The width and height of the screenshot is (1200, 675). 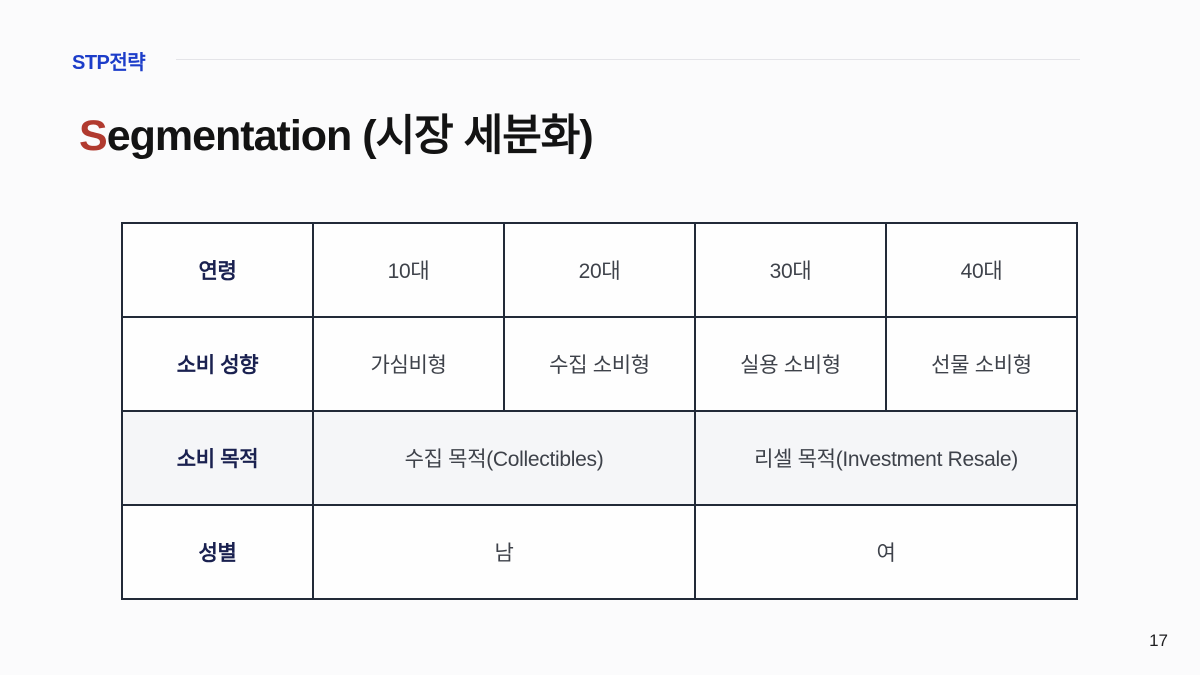 What do you see at coordinates (408, 270) in the screenshot?
I see `table-cell: 10대` at bounding box center [408, 270].